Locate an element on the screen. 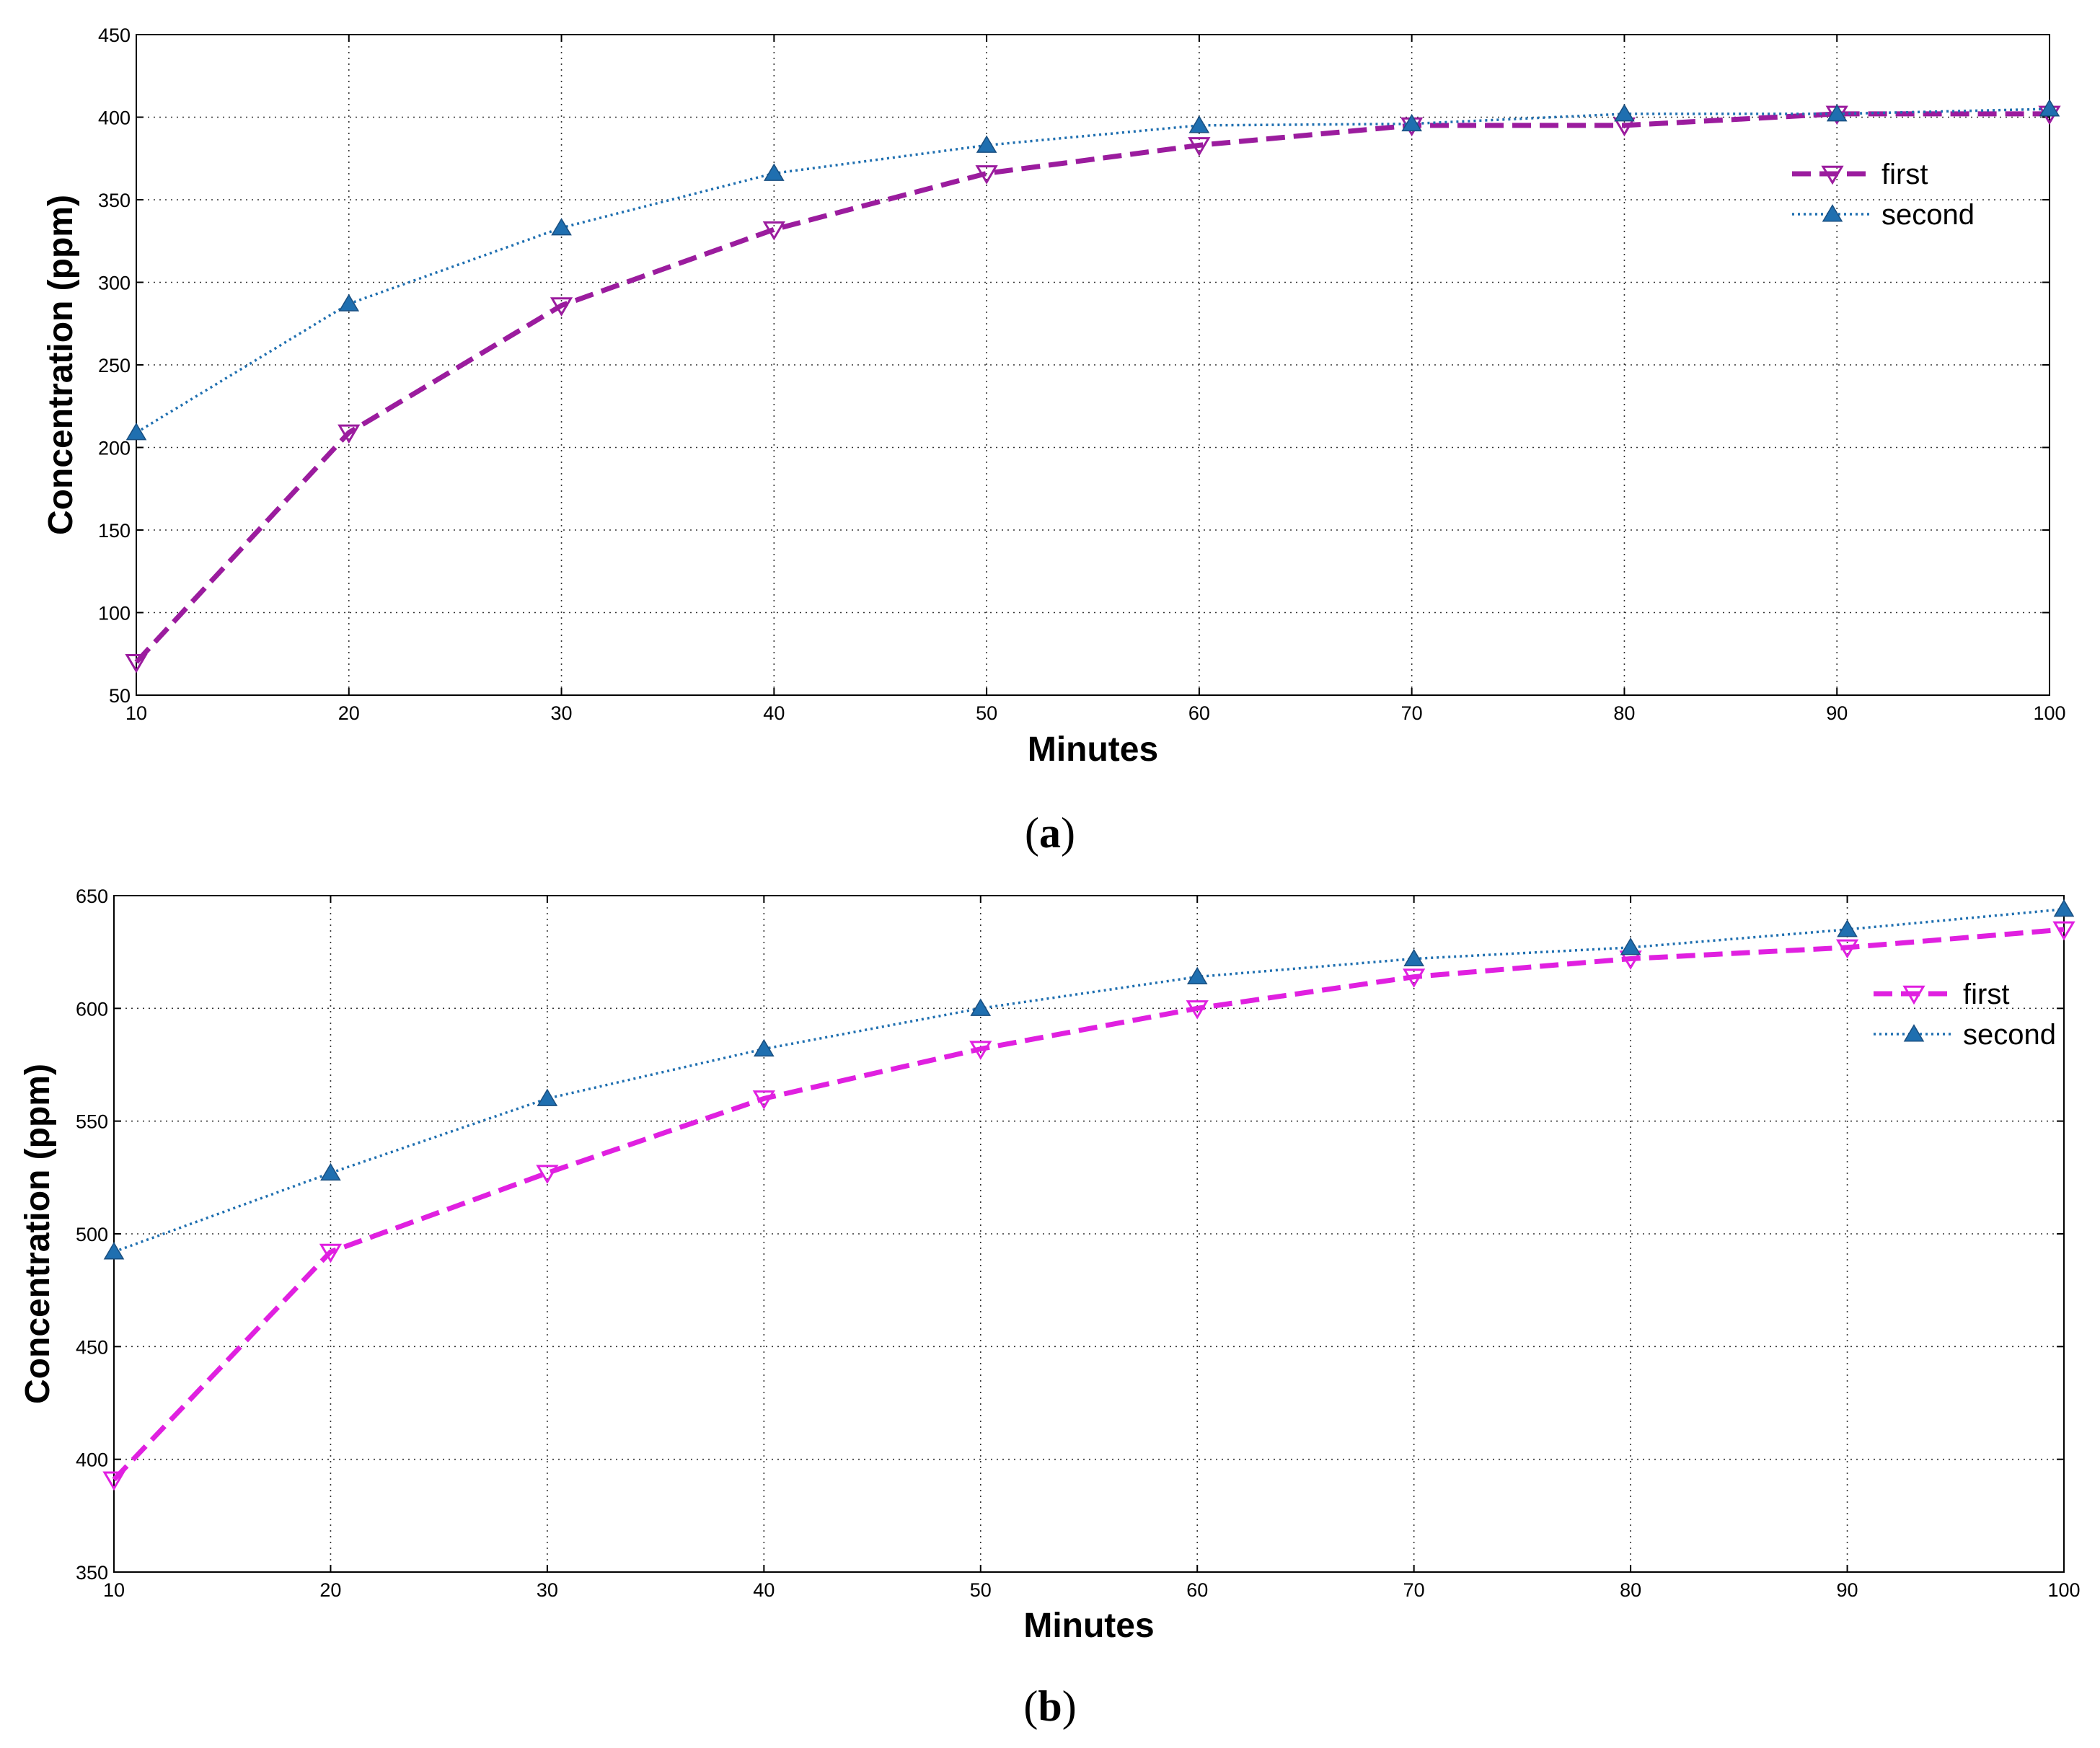 This screenshot has width=2100, height=1748. caption-letter: b is located at coordinates (1050, 1706).